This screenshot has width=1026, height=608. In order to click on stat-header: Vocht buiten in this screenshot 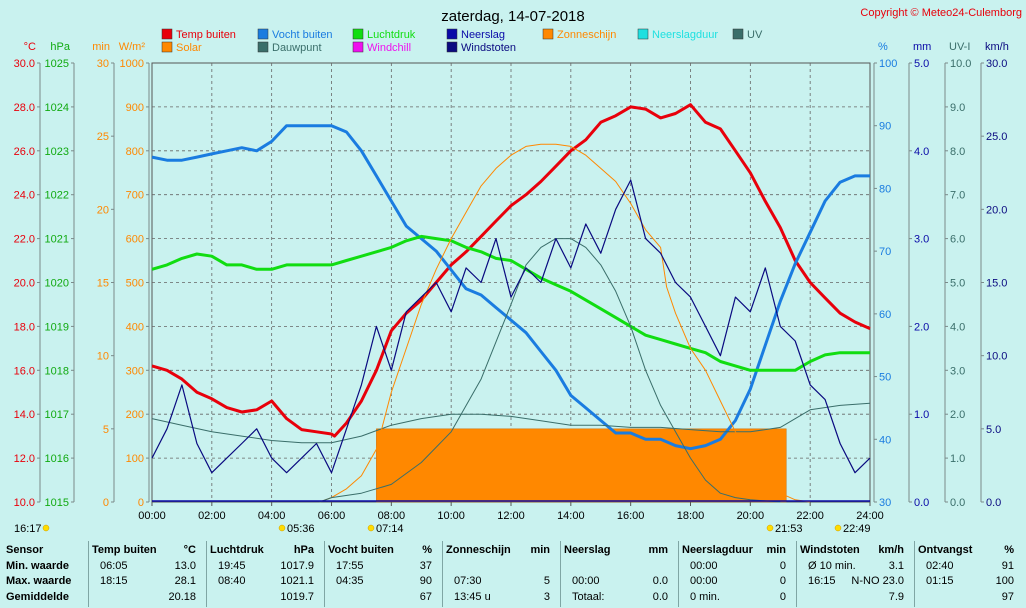, I will do `click(361, 550)`.